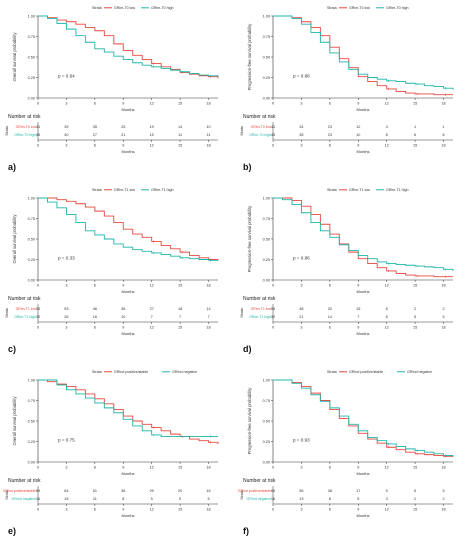 Image resolution: width=469 pixels, height=550 pixels. What do you see at coordinates (330, 127) in the screenshot?
I see `risk-count: 23` at bounding box center [330, 127].